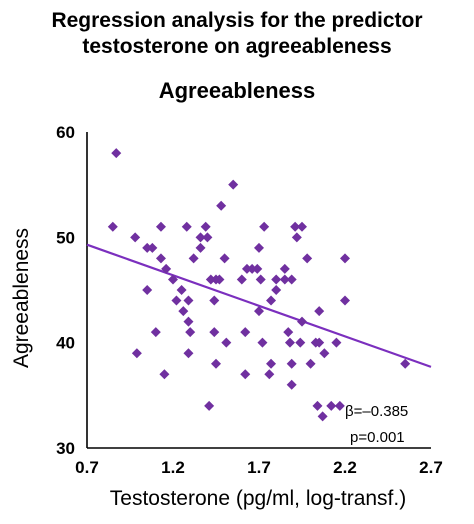  What do you see at coordinates (173, 467) in the screenshot?
I see `x-tick-label: 1.2` at bounding box center [173, 467].